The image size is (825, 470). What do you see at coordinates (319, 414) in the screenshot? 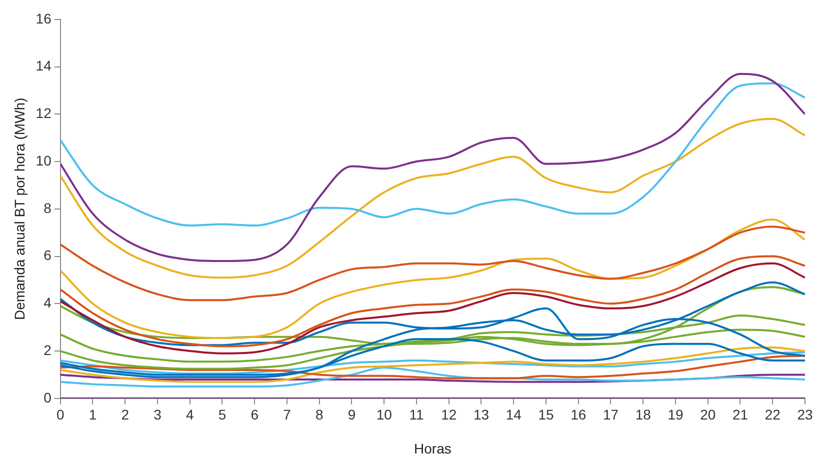
I see `x-tick-label: 8` at bounding box center [319, 414].